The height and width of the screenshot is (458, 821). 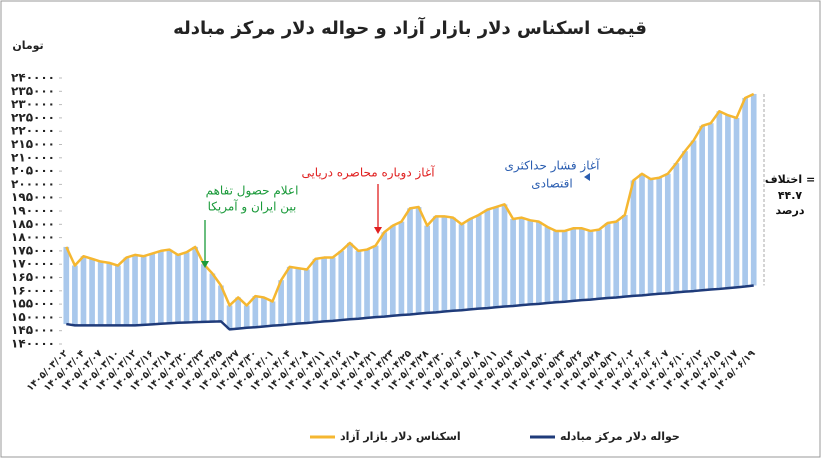 What do you see at coordinates (33, 117) in the screenshot?
I see `y-tick-label: ۲۲۵۰۰۰` at bounding box center [33, 117].